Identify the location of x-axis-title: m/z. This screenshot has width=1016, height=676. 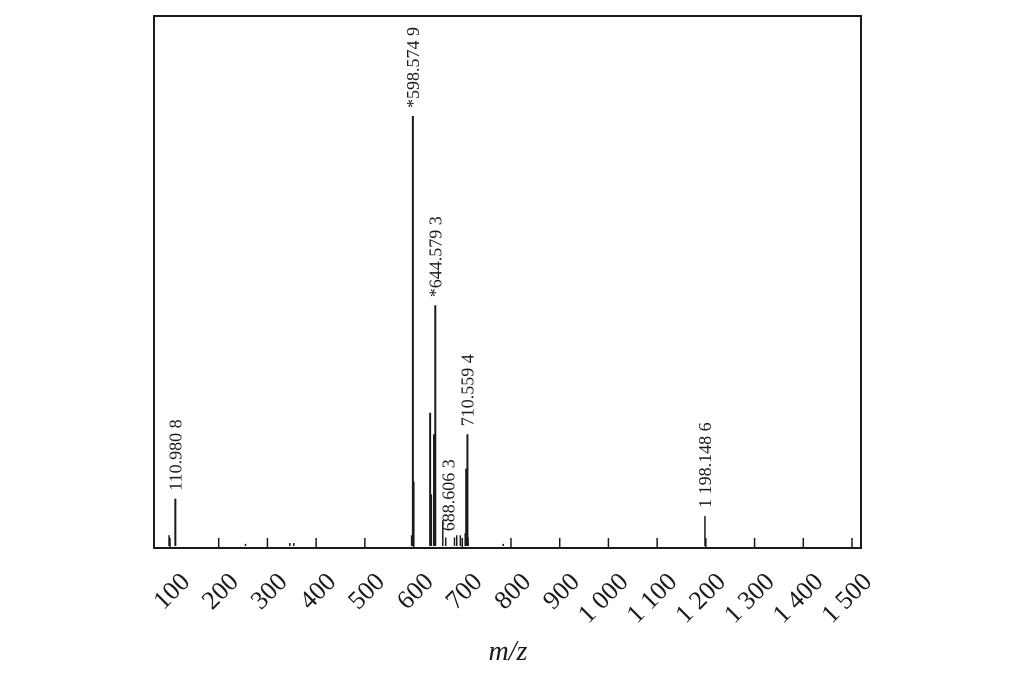
(508, 651).